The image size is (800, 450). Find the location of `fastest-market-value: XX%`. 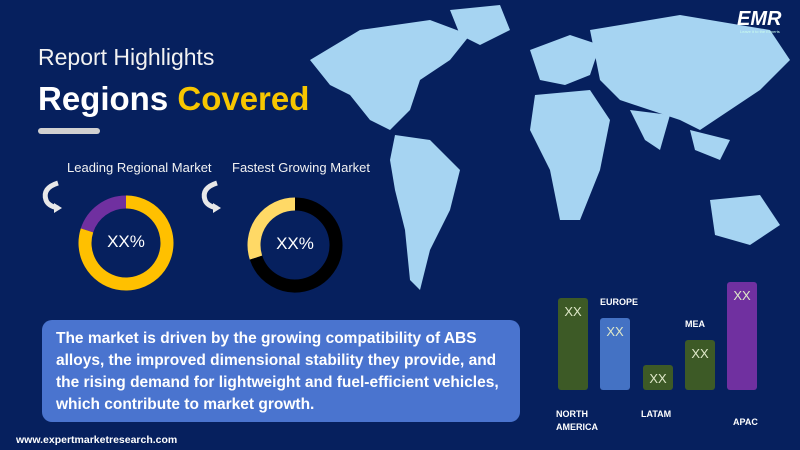

fastest-market-value: XX% is located at coordinates (295, 243).